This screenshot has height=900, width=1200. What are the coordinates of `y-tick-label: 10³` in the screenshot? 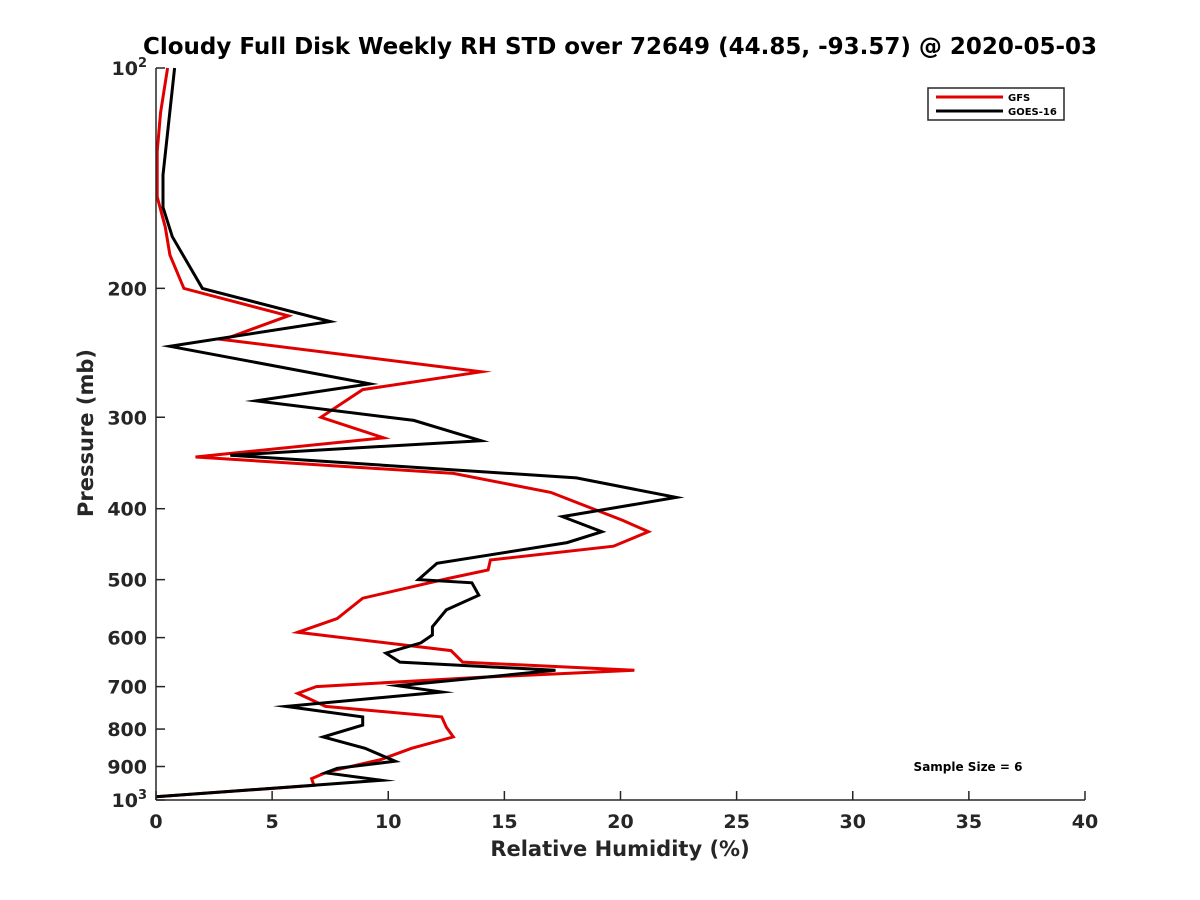 It's located at (130, 800).